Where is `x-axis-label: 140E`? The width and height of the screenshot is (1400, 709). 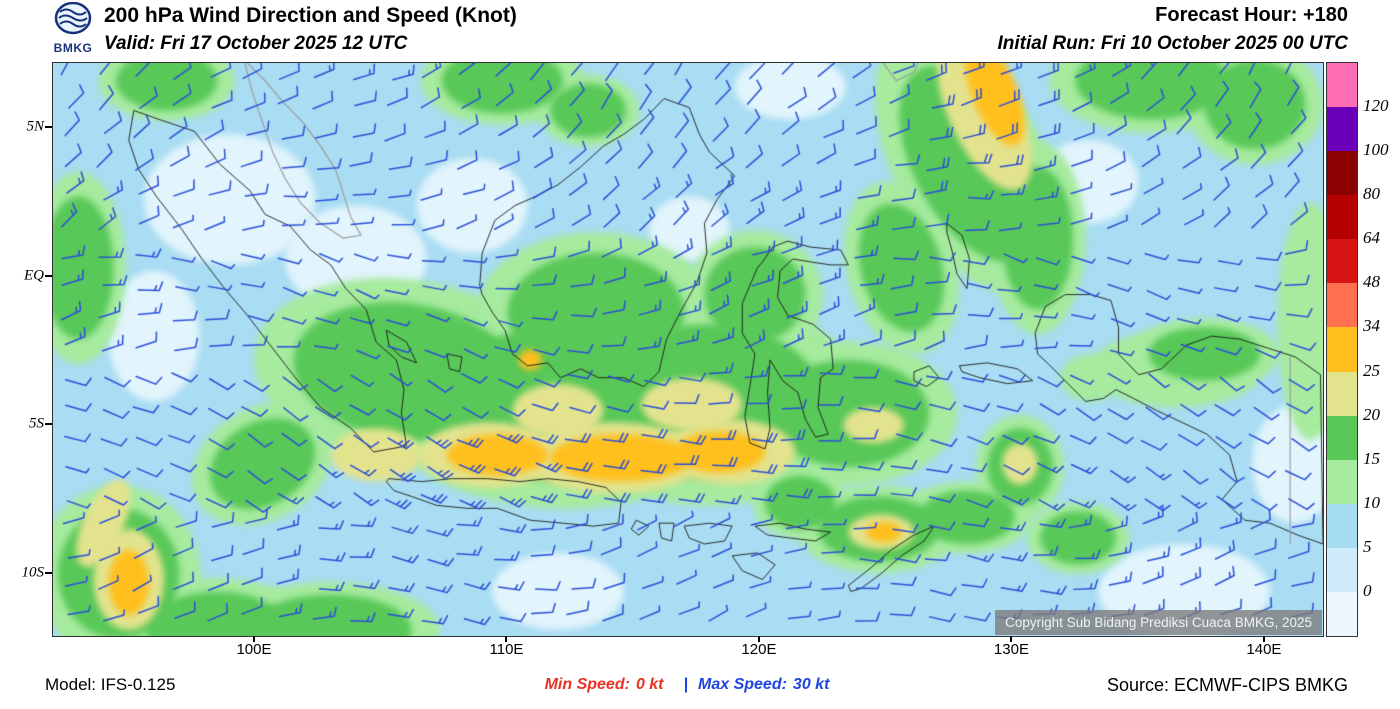
x-axis-label: 140E is located at coordinates (1264, 649).